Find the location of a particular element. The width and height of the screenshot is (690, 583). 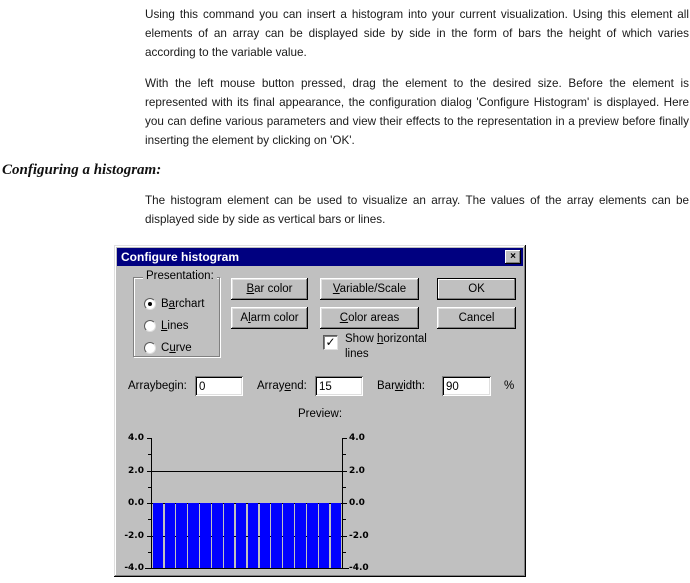

radio-barchart-label: Barchart is located at coordinates (183, 304).